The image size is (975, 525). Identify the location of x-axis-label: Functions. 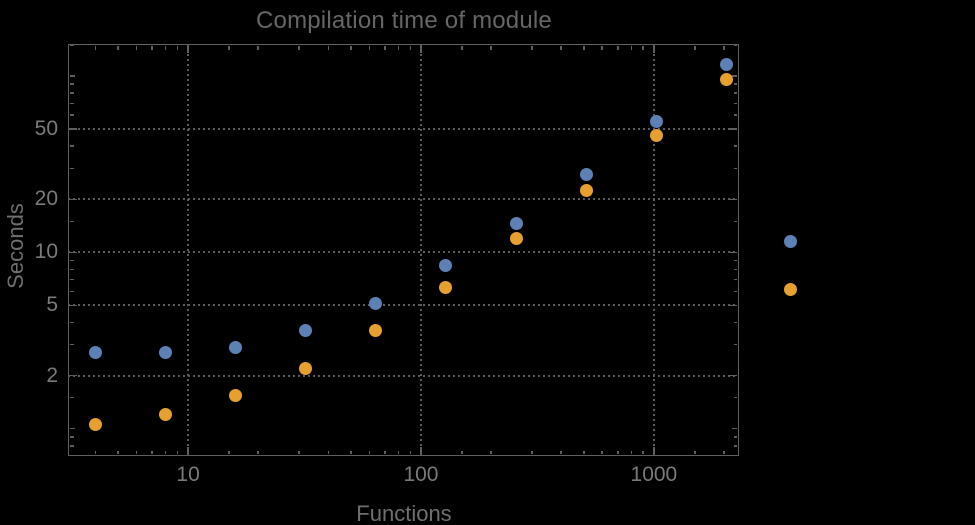
(404, 513).